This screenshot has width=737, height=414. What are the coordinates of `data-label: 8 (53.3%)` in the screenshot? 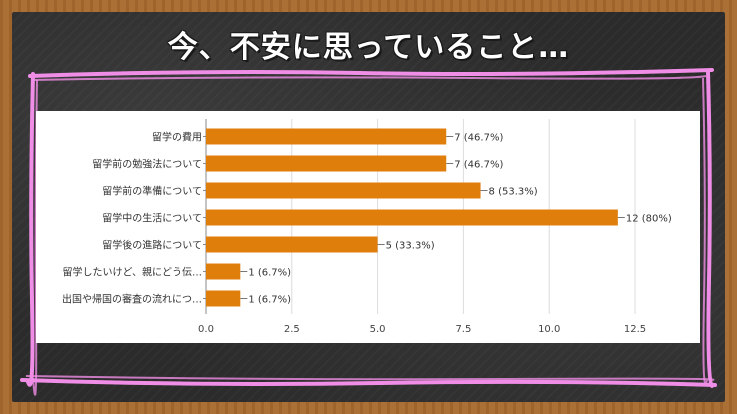 It's located at (513, 192).